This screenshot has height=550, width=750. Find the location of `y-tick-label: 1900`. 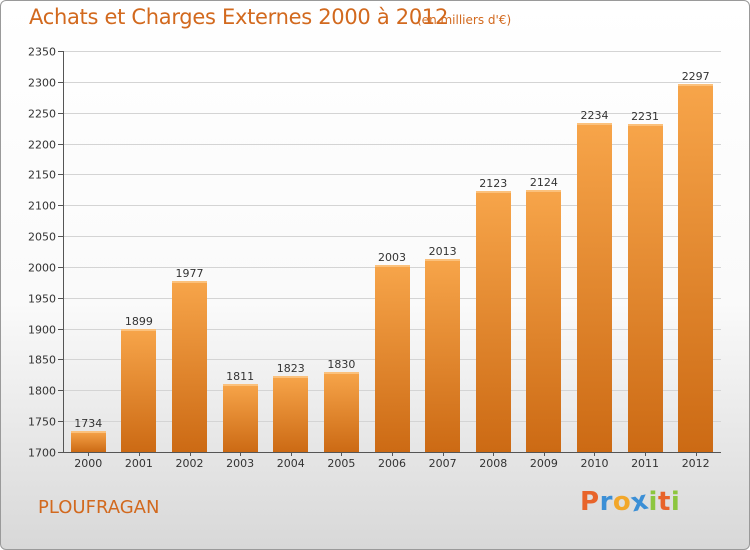

y-tick-label: 1900 is located at coordinates (42, 330).